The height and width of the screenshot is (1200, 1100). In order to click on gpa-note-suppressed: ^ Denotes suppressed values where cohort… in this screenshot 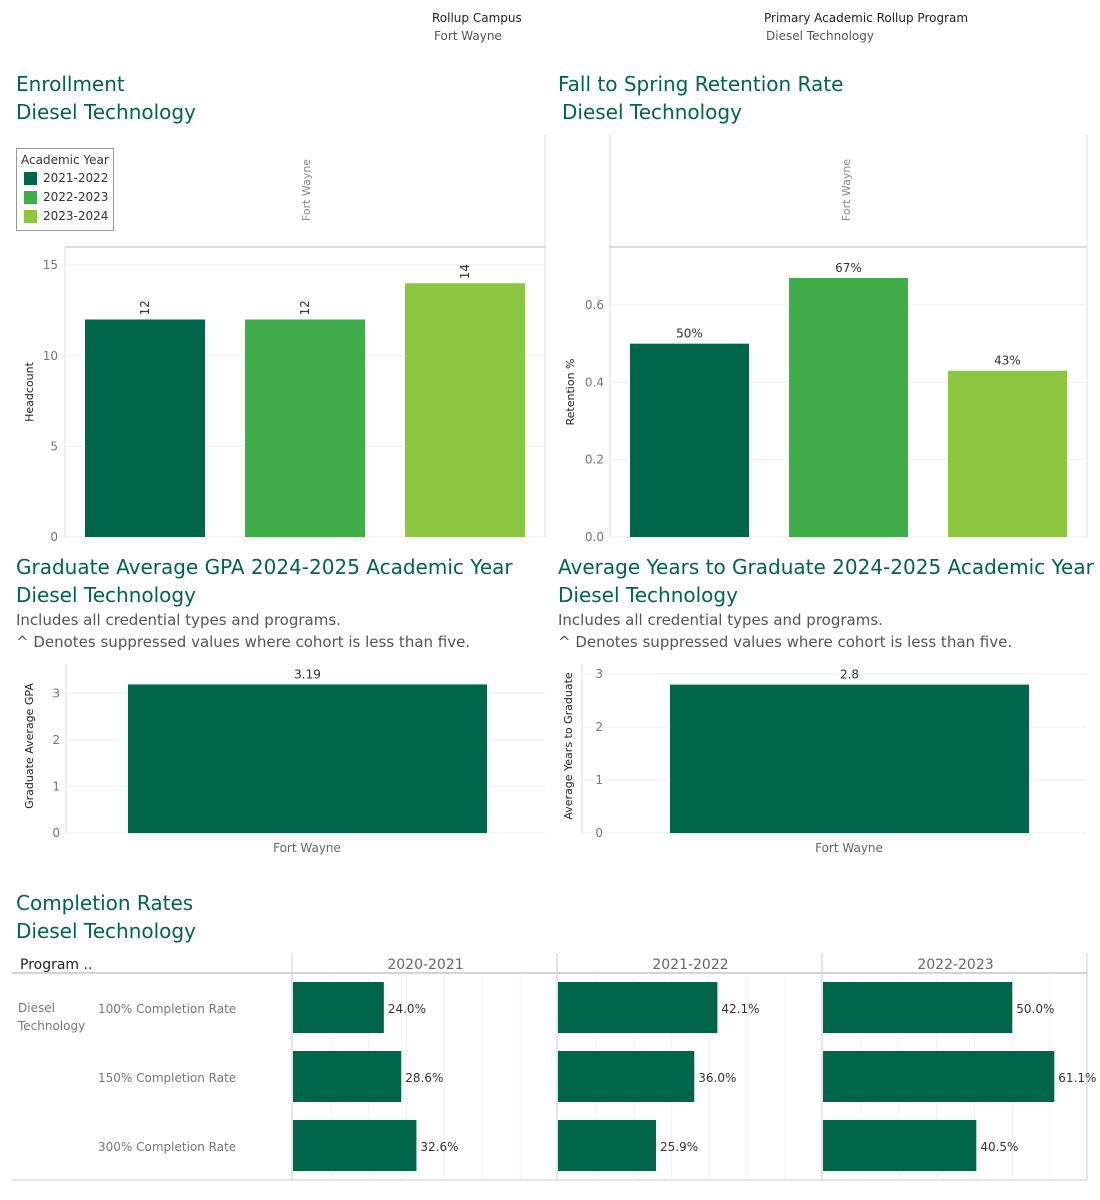, I will do `click(243, 642)`.